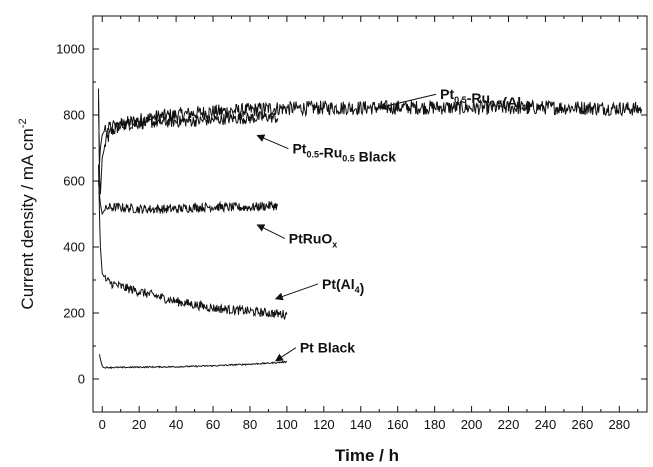 This screenshot has height=467, width=653. I want to click on x-tick-label: 160, so click(398, 424).